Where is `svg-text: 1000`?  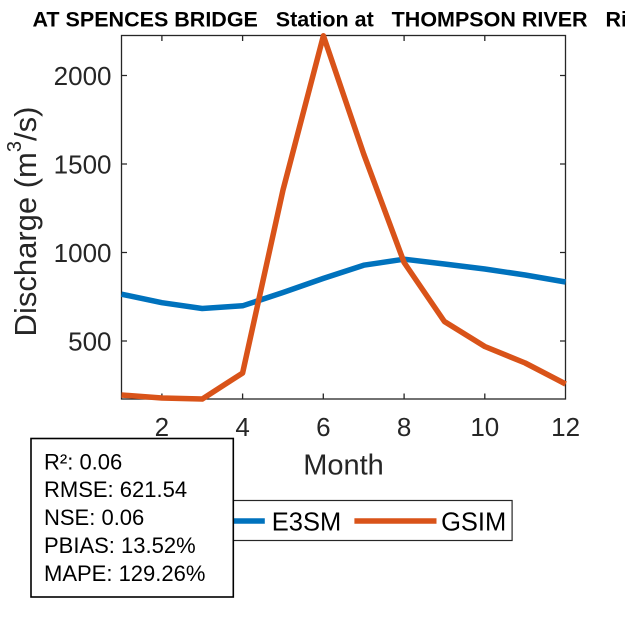 svg-text: 1000 is located at coordinates (83, 253).